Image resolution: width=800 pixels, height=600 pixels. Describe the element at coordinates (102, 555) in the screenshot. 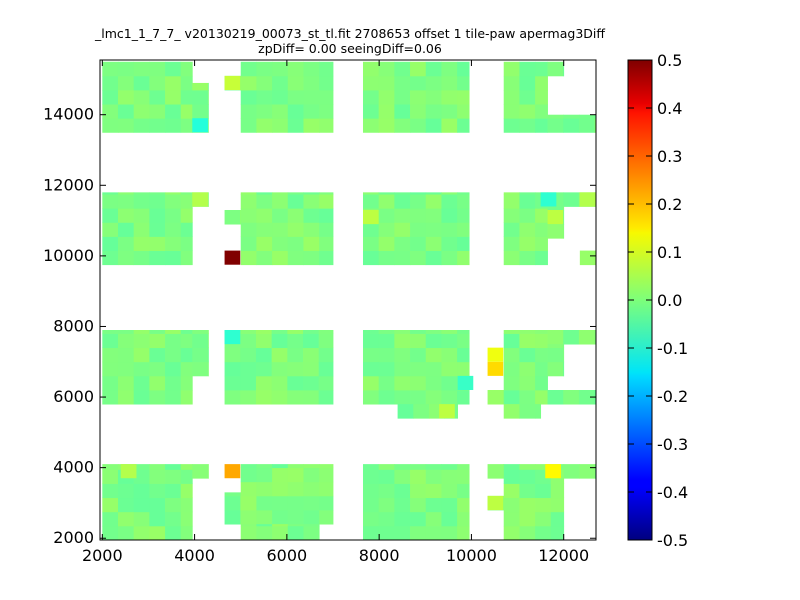

I see `x-tick-label: 2000` at that location.